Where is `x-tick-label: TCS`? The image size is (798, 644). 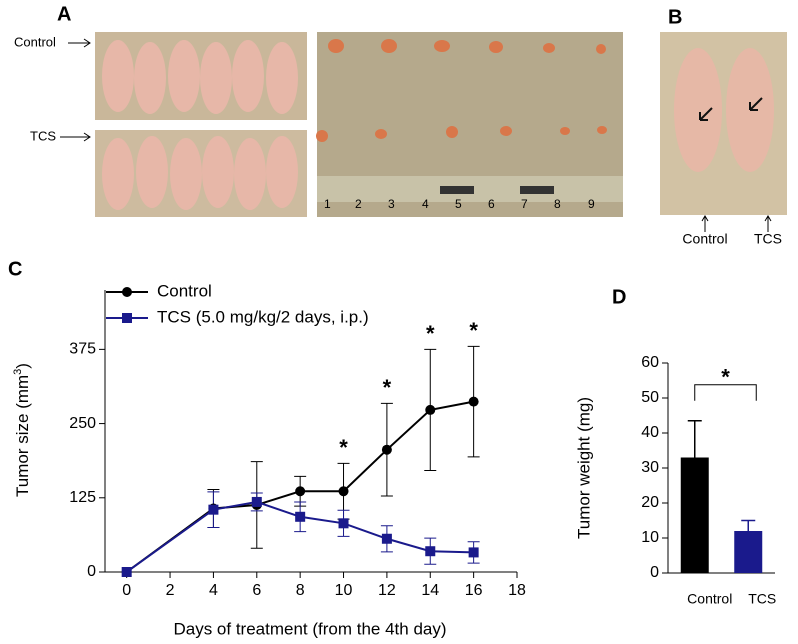 x-tick-label: TCS is located at coordinates (762, 599).